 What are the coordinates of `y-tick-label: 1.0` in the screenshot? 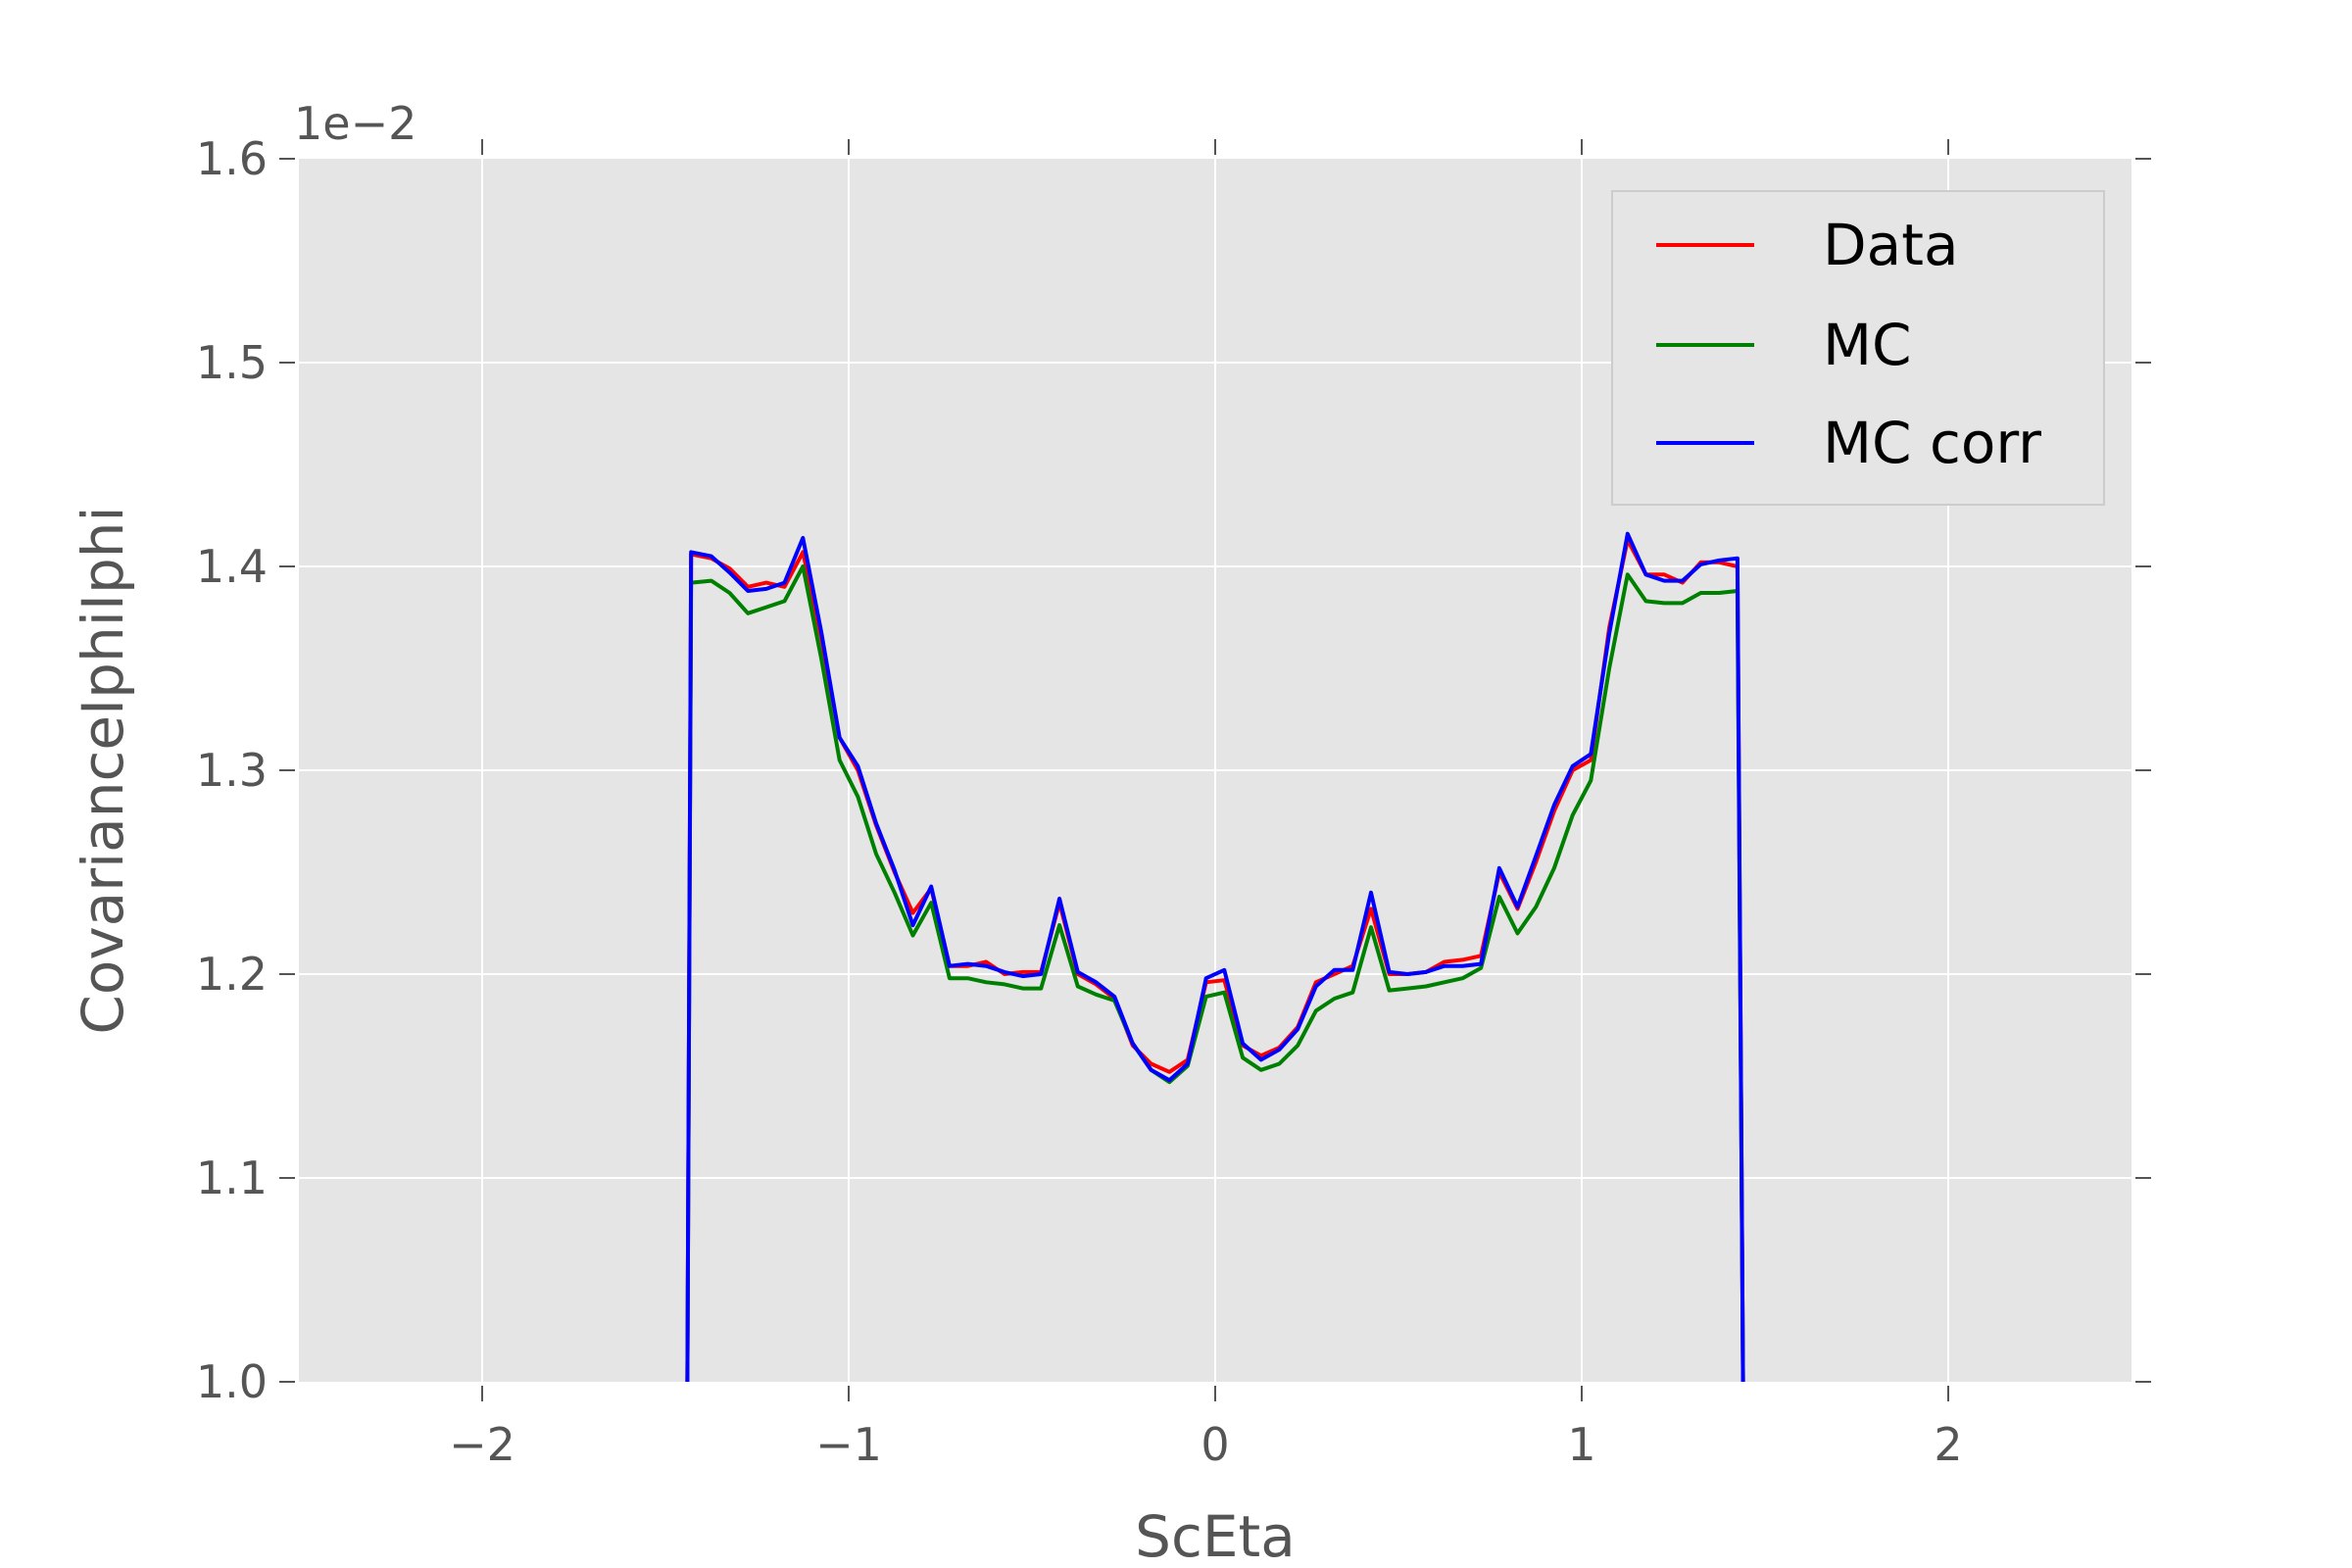 It's located at (232, 1381).